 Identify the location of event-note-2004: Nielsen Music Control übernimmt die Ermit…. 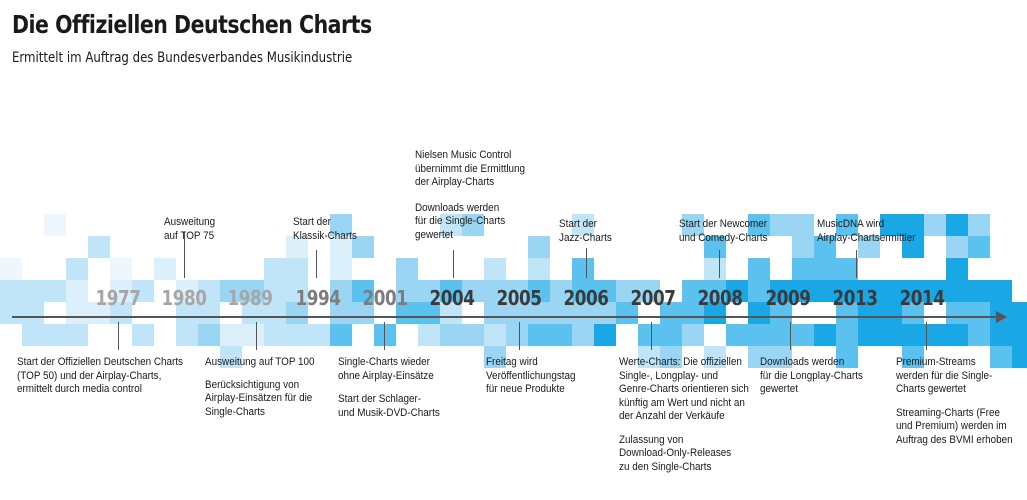
(470, 199).